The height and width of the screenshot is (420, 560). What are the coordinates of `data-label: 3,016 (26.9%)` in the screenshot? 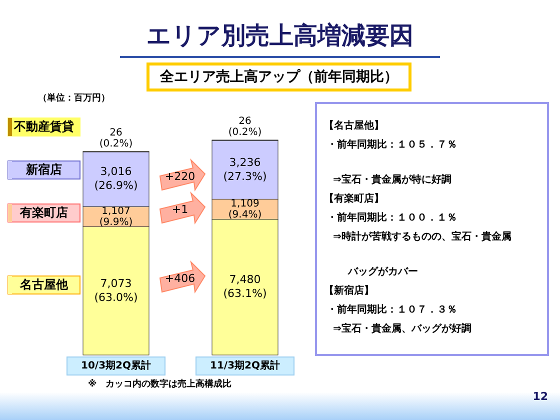 It's located at (116, 178).